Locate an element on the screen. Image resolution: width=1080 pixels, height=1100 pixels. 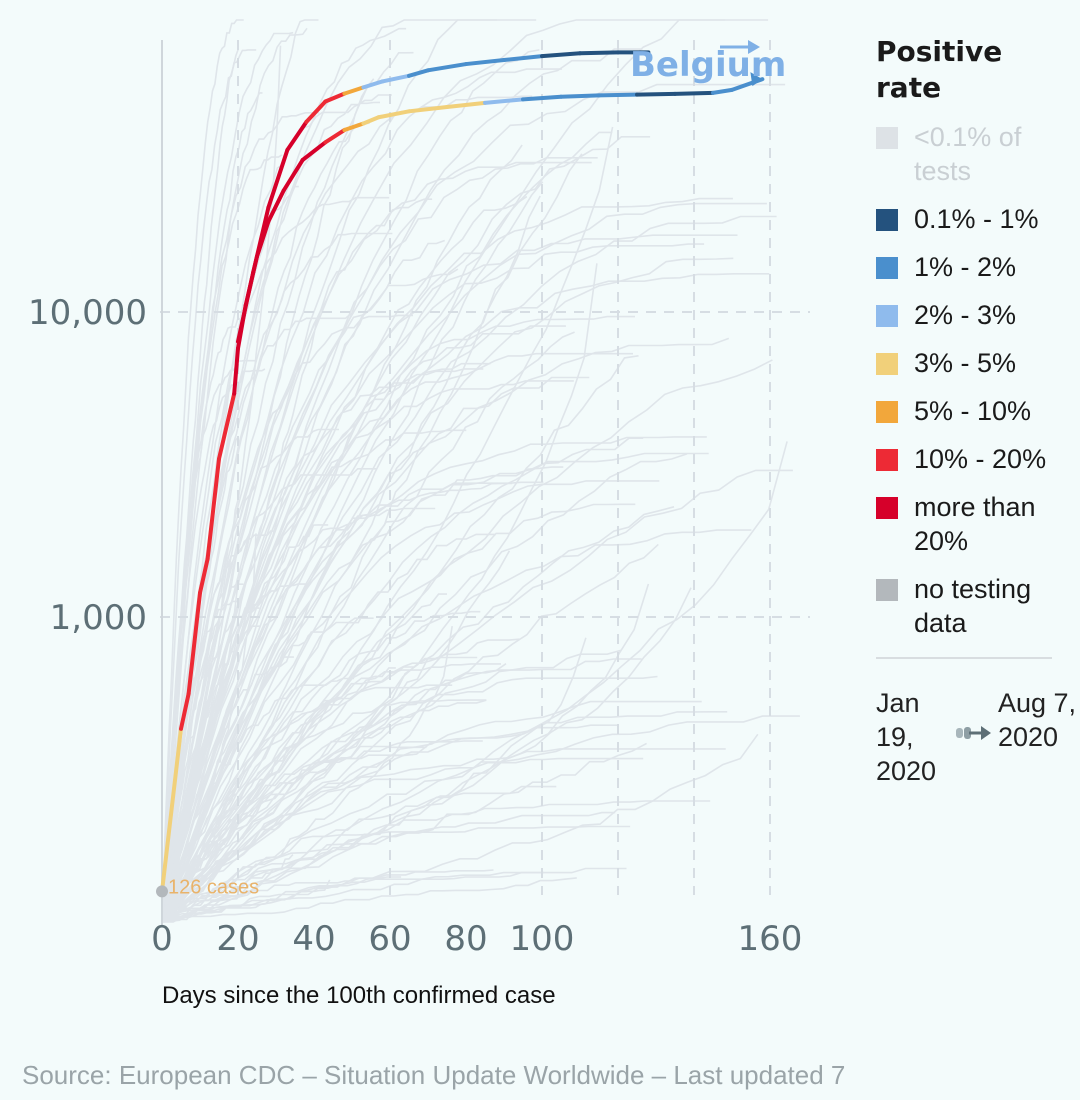
legend-item: 0.1% - 1% is located at coordinates (976, 219).